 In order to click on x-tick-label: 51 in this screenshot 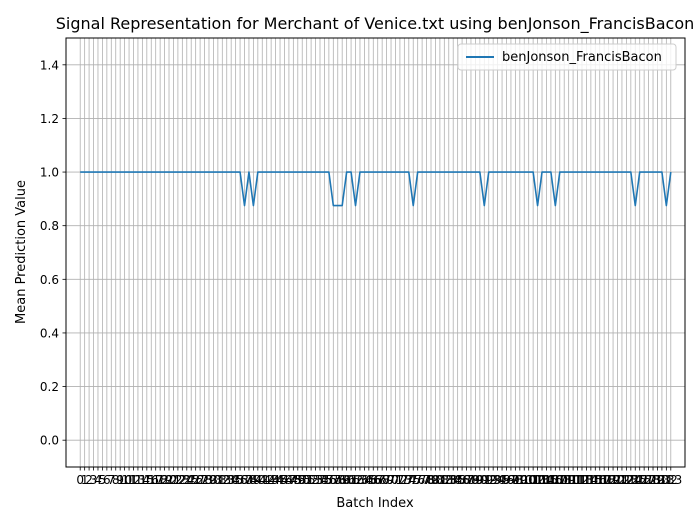, I will do `click(306, 480)`.